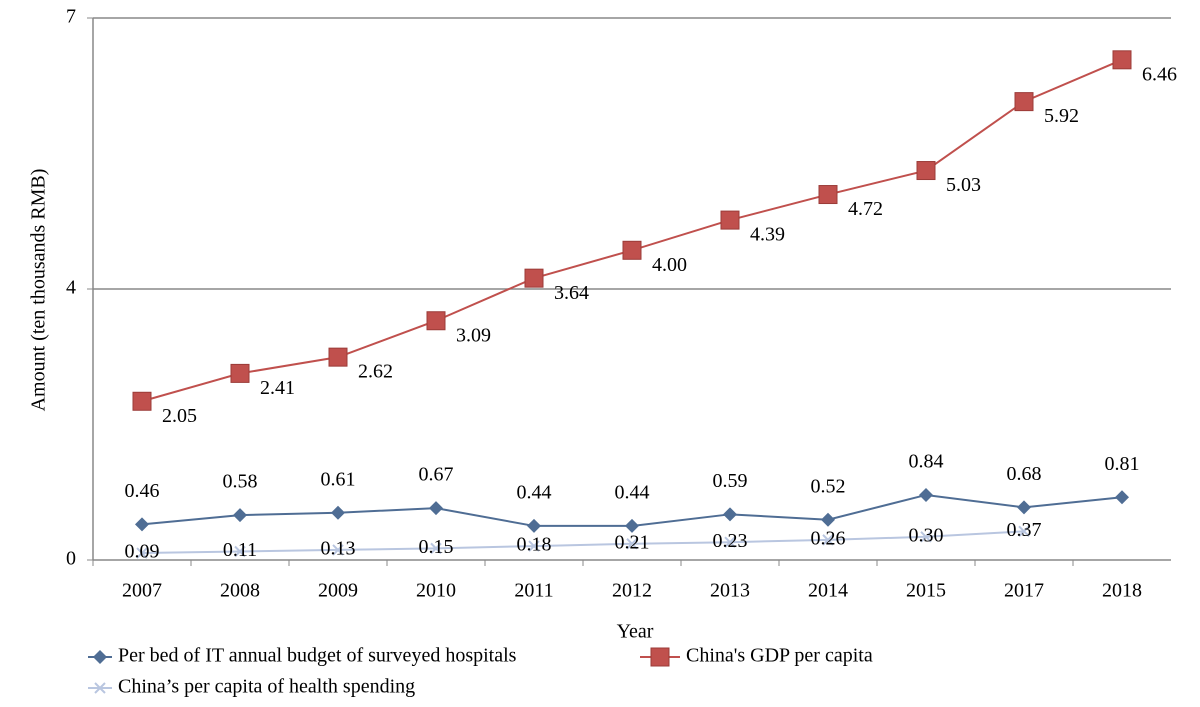 The width and height of the screenshot is (1200, 707). Describe the element at coordinates (1024, 474) in the screenshot. I see `data-label: 0.68` at that location.